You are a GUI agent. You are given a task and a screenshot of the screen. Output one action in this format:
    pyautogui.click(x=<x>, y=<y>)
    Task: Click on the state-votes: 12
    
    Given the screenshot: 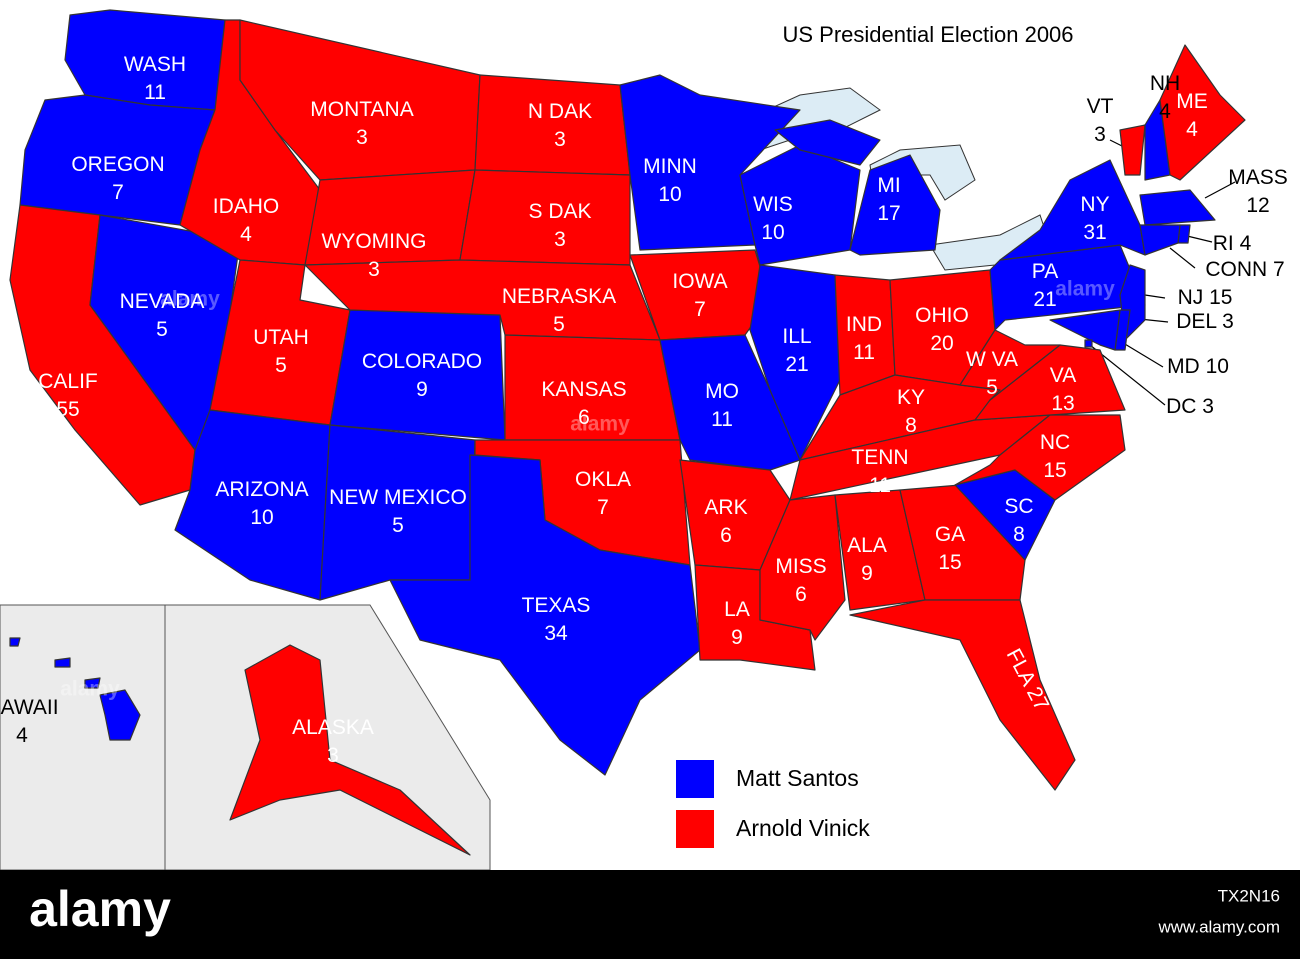 What is the action you would take?
    pyautogui.click(x=1257, y=205)
    